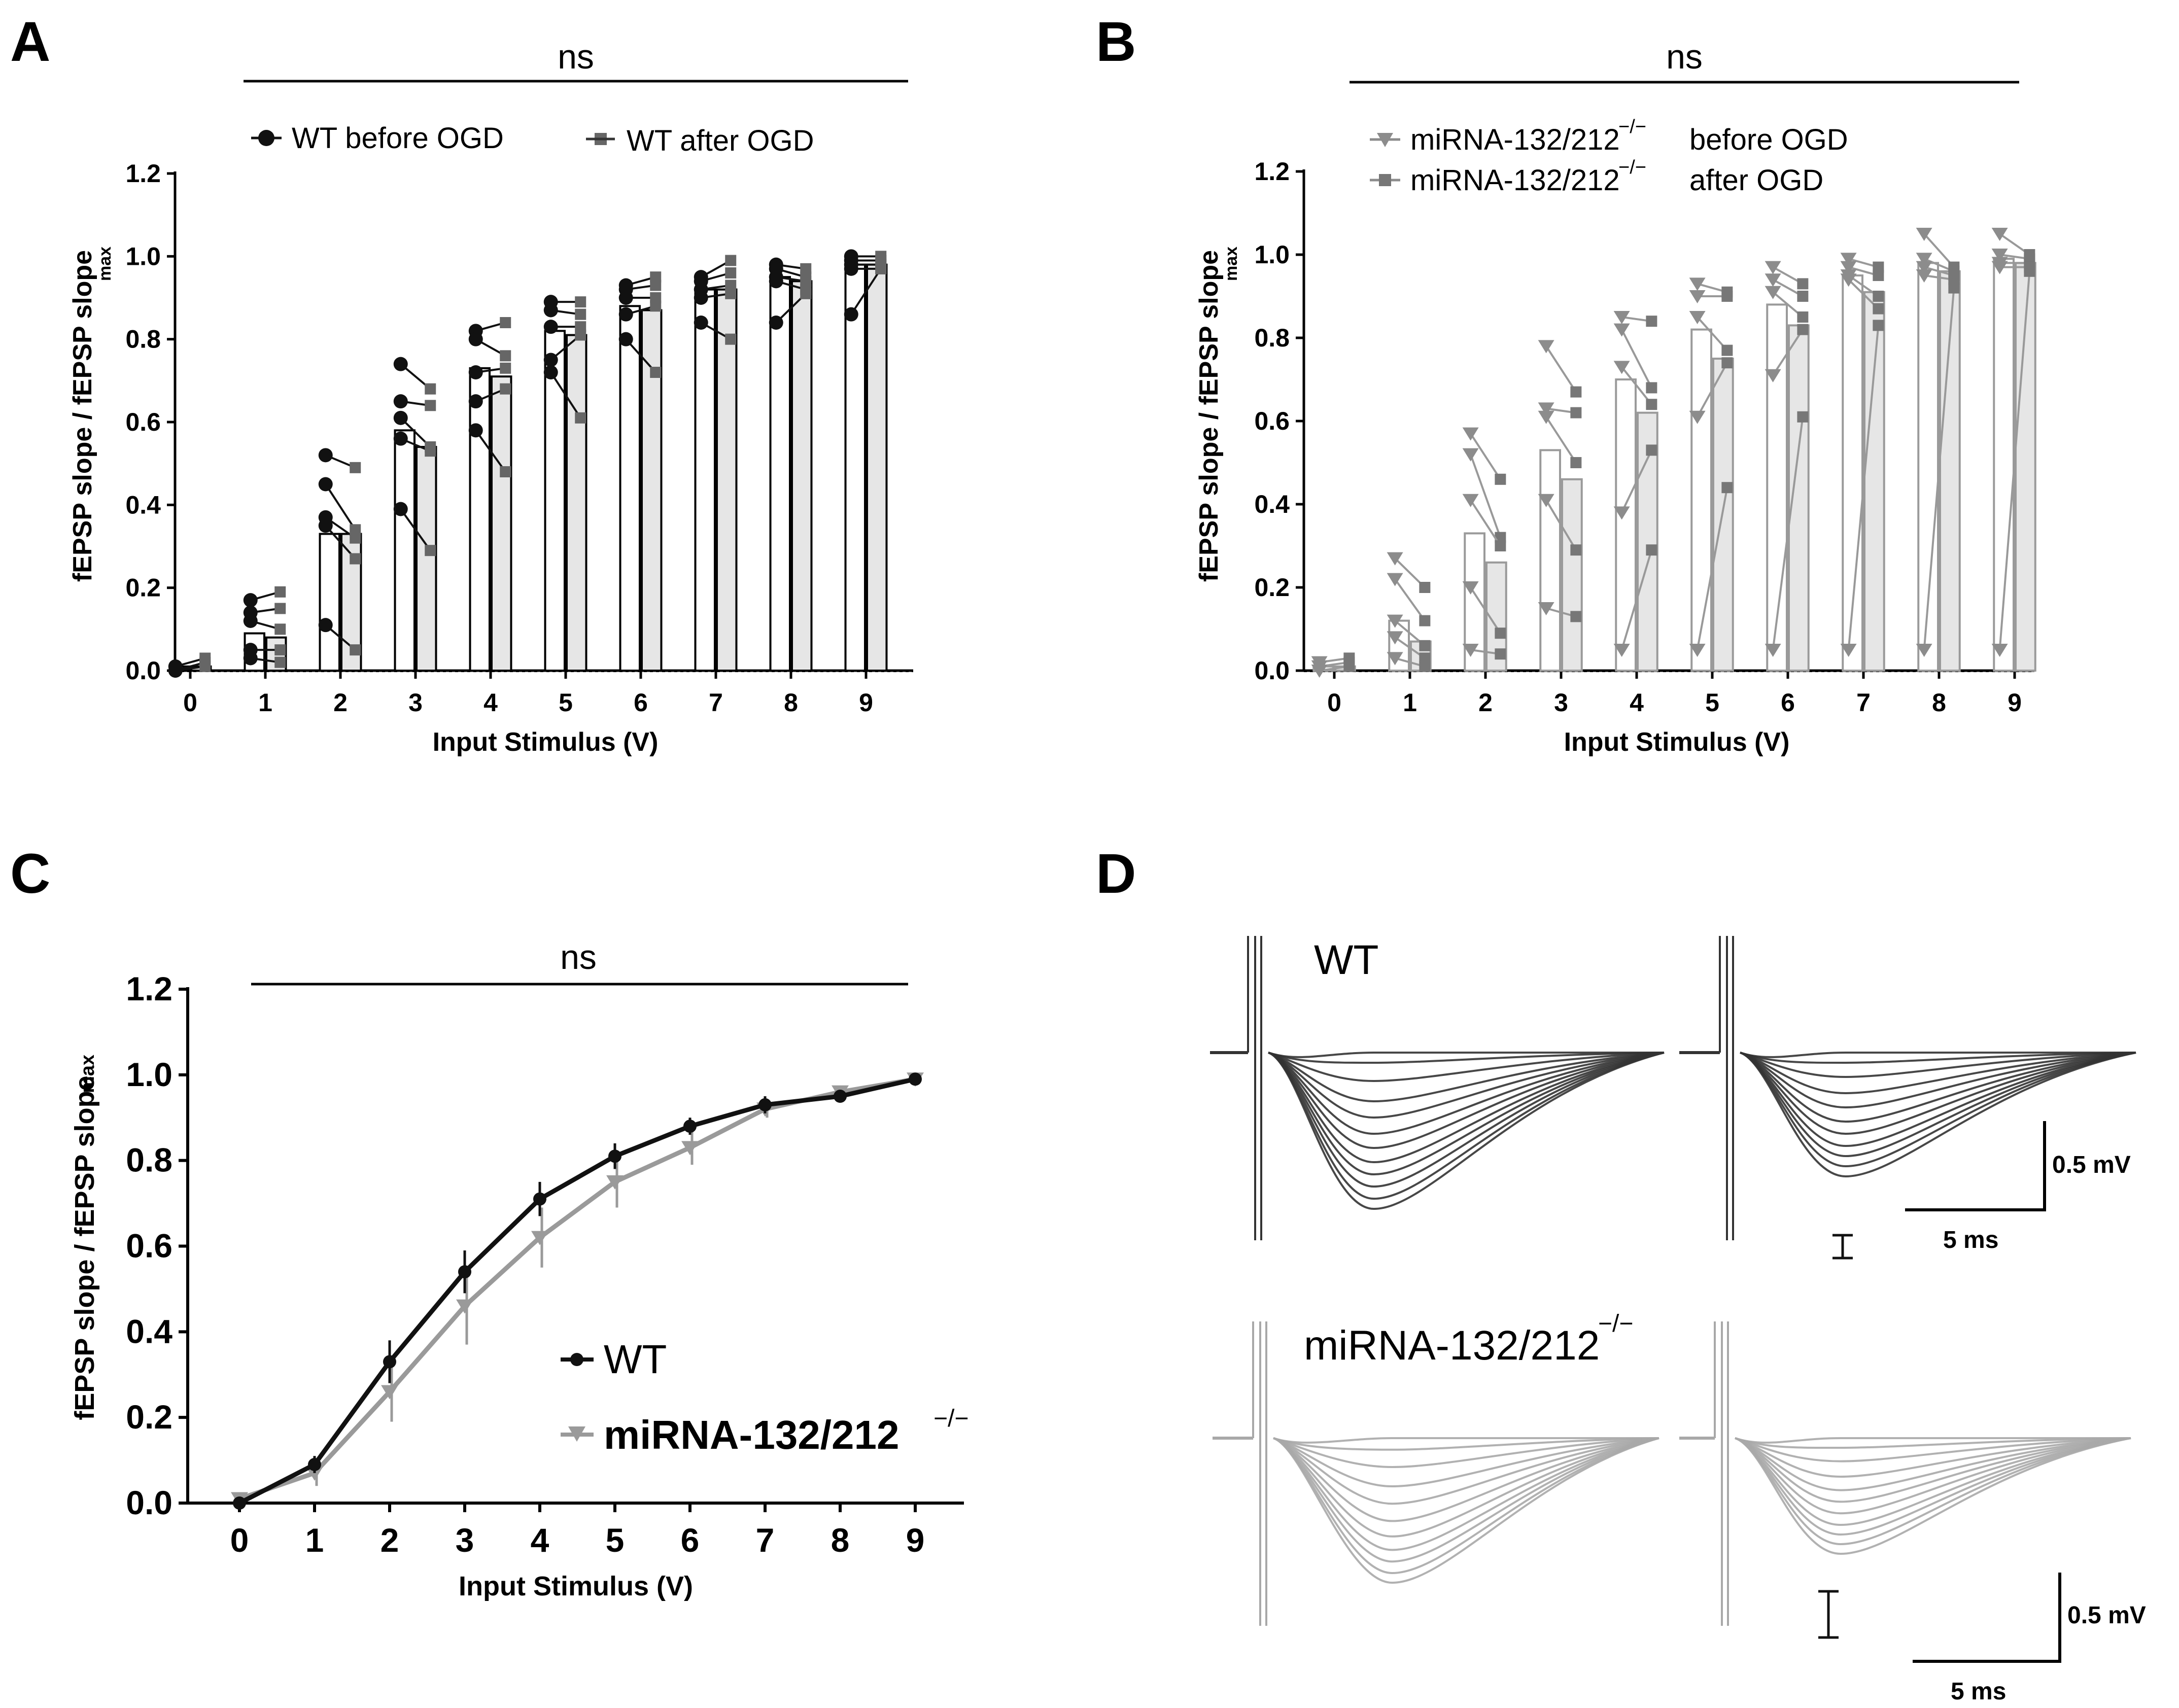 The height and width of the screenshot is (1708, 2179). Describe the element at coordinates (1515, 139) in the screenshot. I see `legend-label-ko-before: miRNA-132/212` at that location.